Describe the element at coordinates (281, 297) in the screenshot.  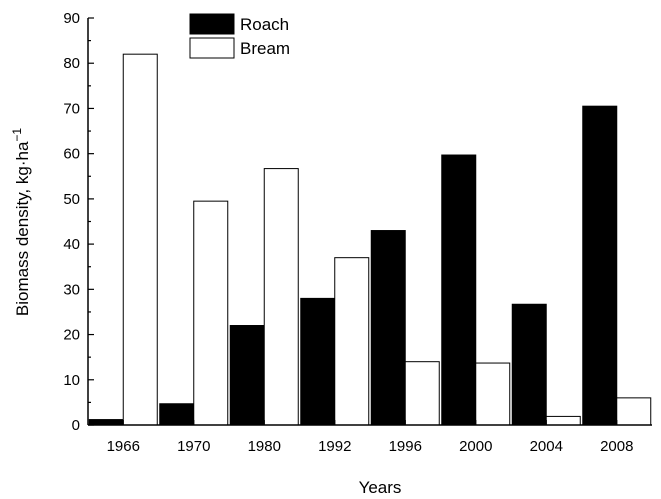
I see `bar-bream-1980` at that location.